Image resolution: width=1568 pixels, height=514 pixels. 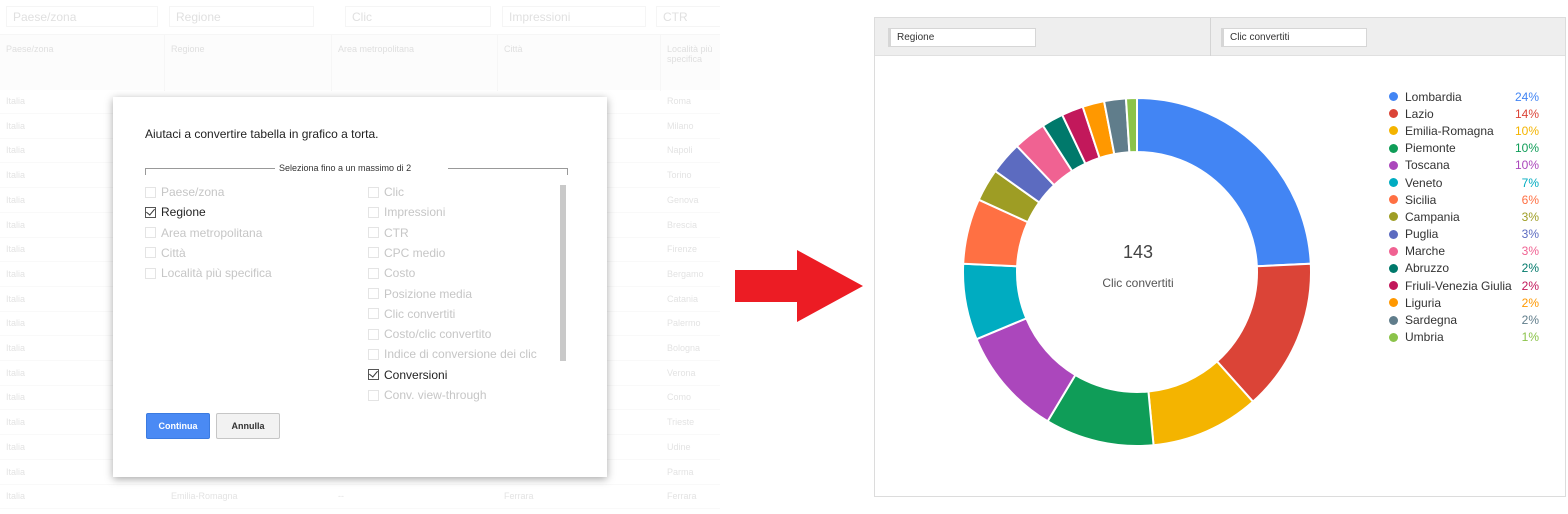 I want to click on table-cell: Bergamo, so click(x=685, y=273).